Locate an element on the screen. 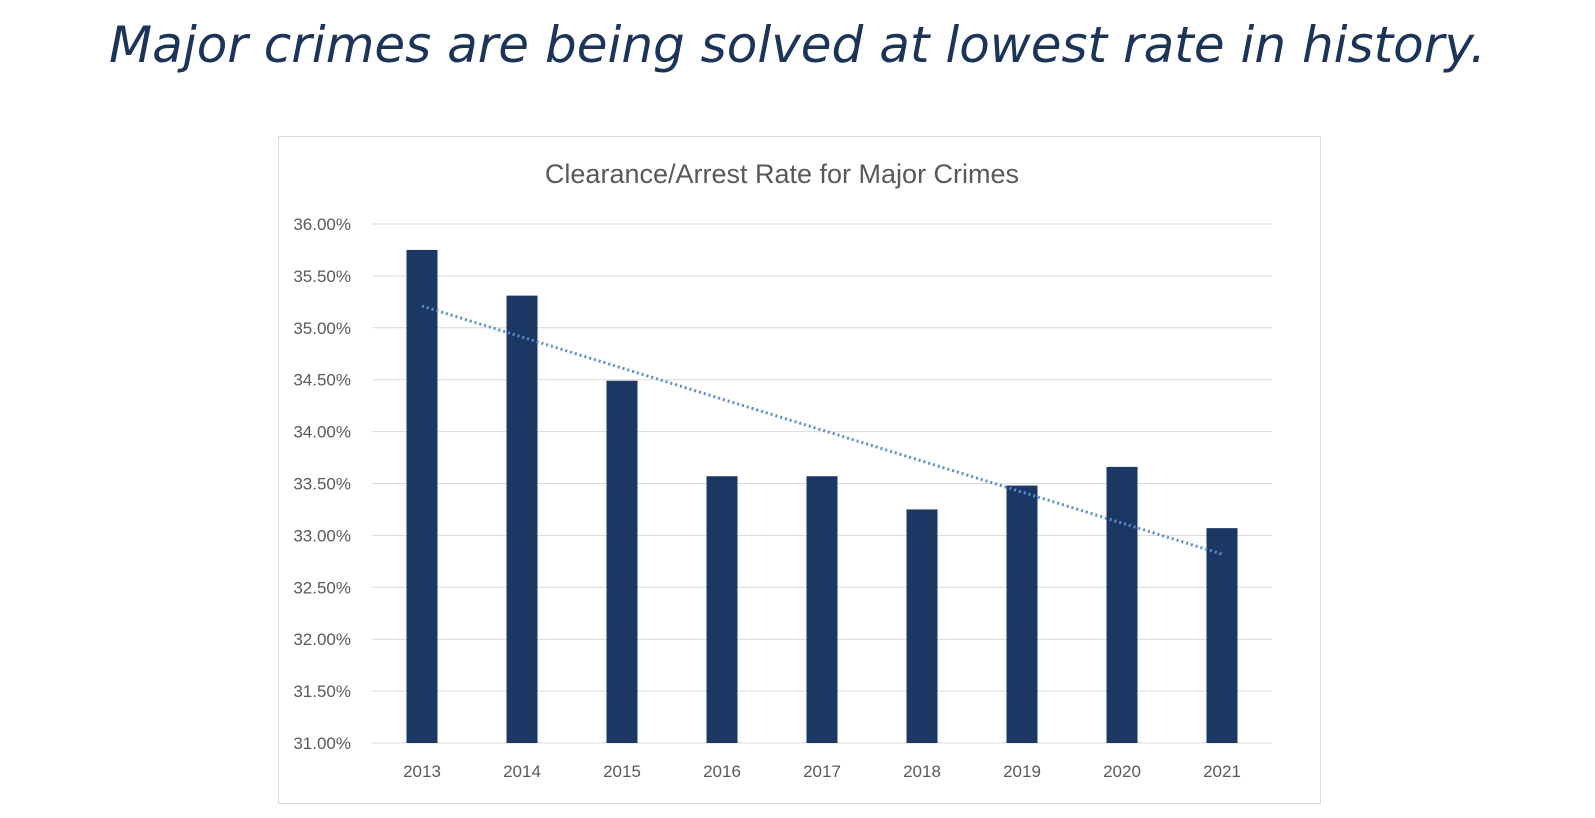 Image resolution: width=1595 pixels, height=818 pixels. x-axis-tick-labels: 2013 2014 2015 2016 2017 2018 2019 2020 2021 is located at coordinates (822, 771).